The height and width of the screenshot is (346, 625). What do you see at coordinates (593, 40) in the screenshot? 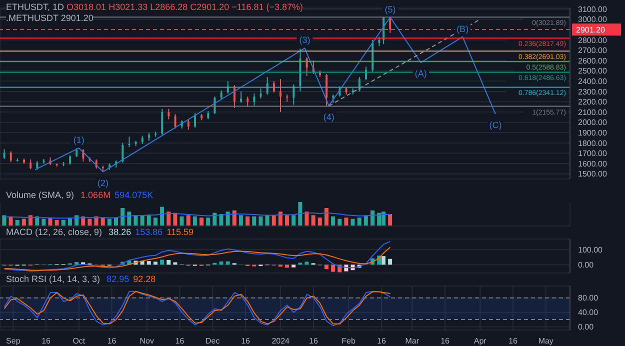
I see `y-tick-label: 2800.00` at bounding box center [593, 40].